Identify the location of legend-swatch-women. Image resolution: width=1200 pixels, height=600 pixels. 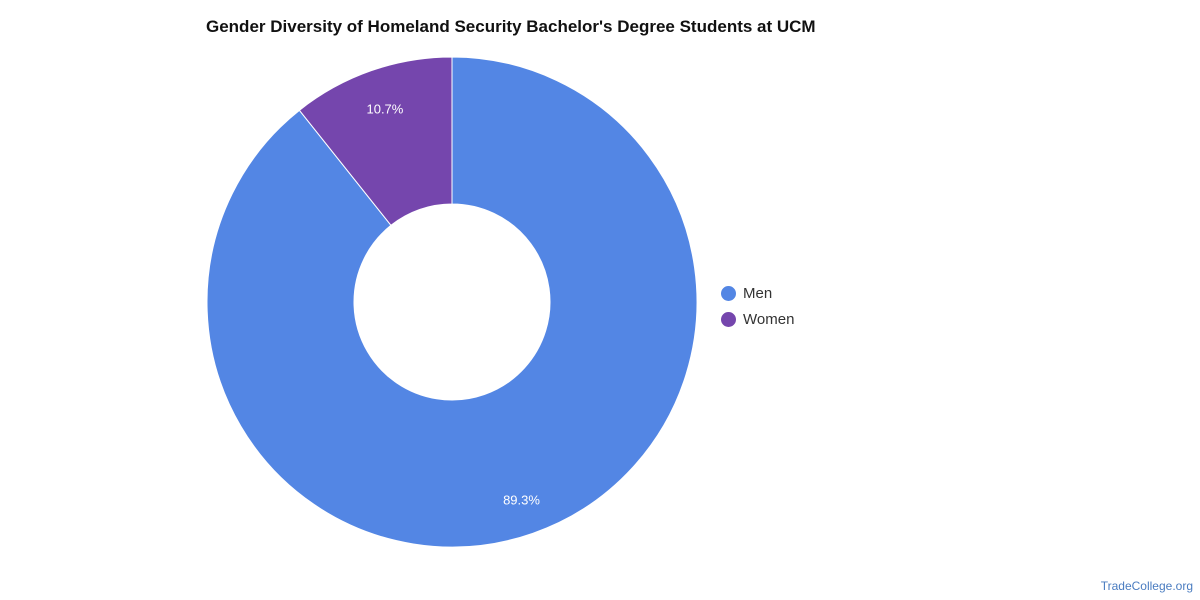
(728, 319).